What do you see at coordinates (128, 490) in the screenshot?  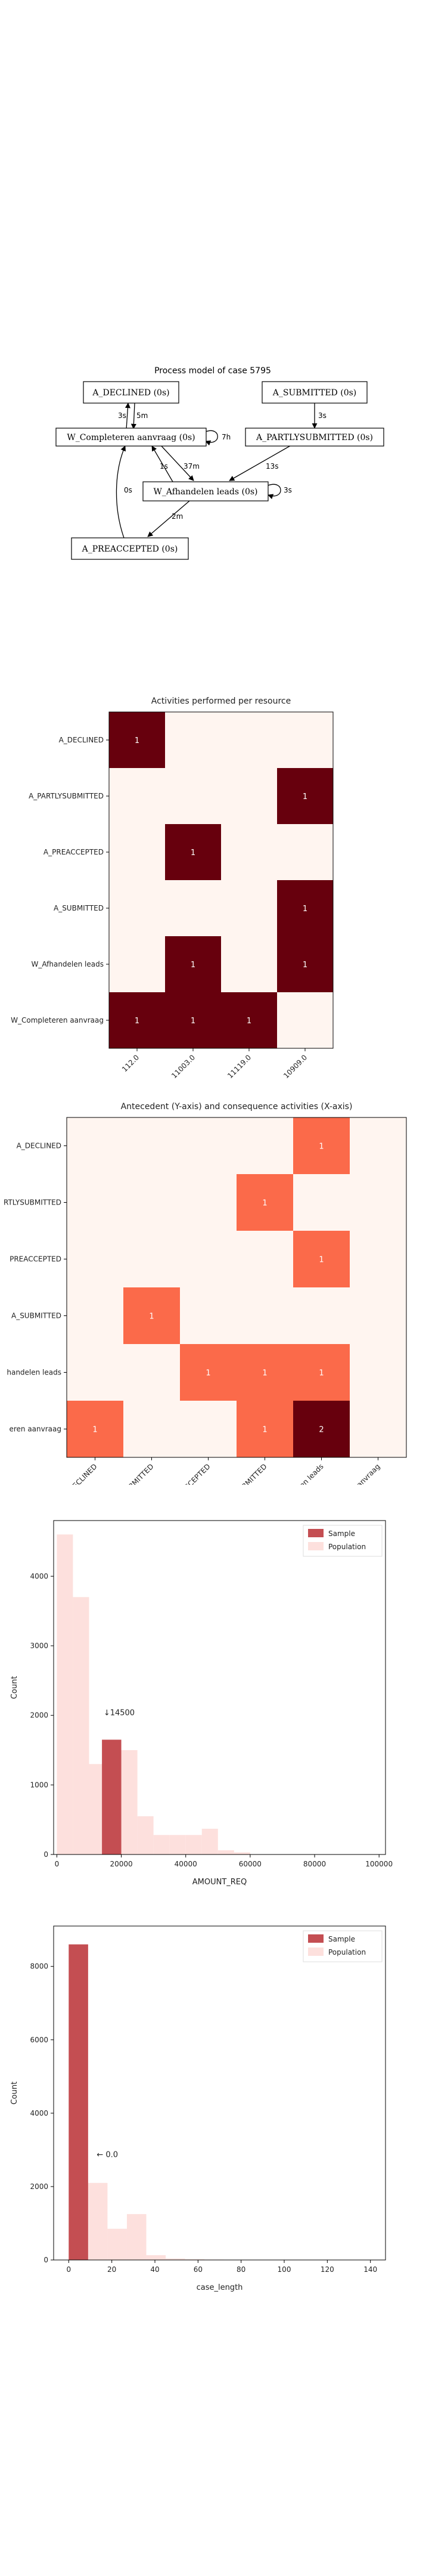 I see `edge-label: 0s` at bounding box center [128, 490].